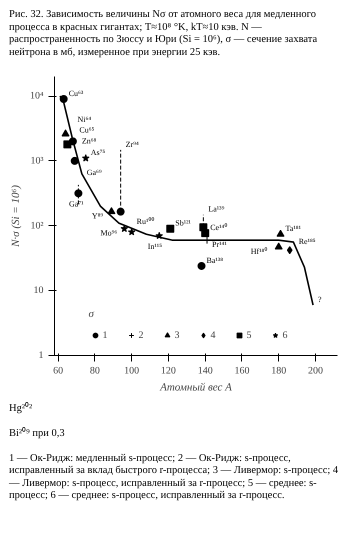 This screenshot has height=555, width=350. Describe the element at coordinates (285, 335) in the screenshot. I see `legend-label: 6` at that location.